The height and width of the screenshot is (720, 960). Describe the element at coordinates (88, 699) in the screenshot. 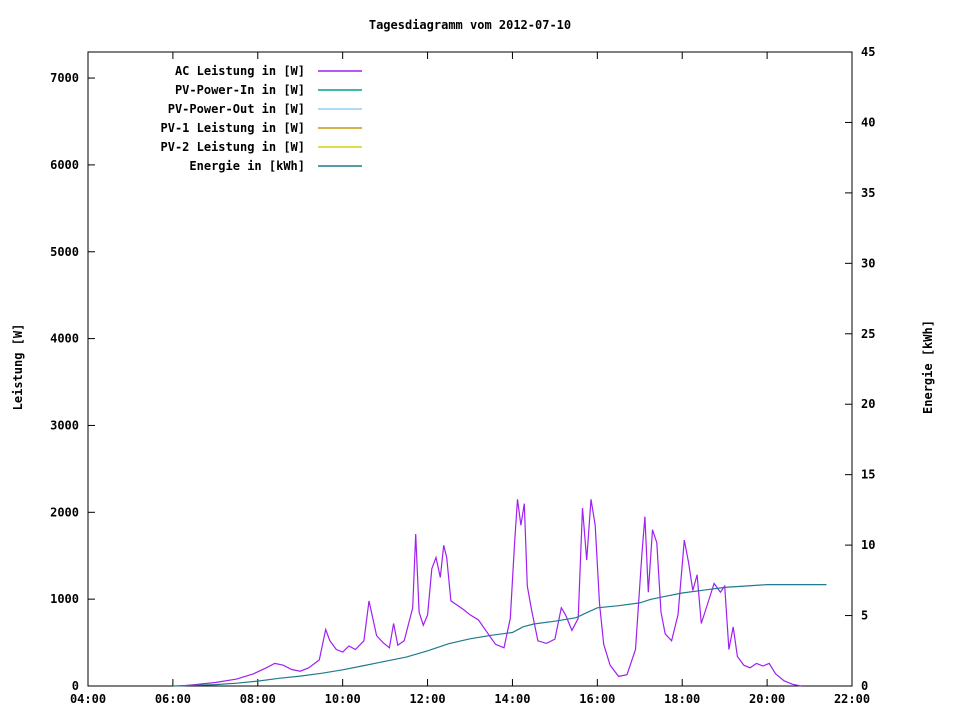

I see `x-tick-label: 04:00` at that location.